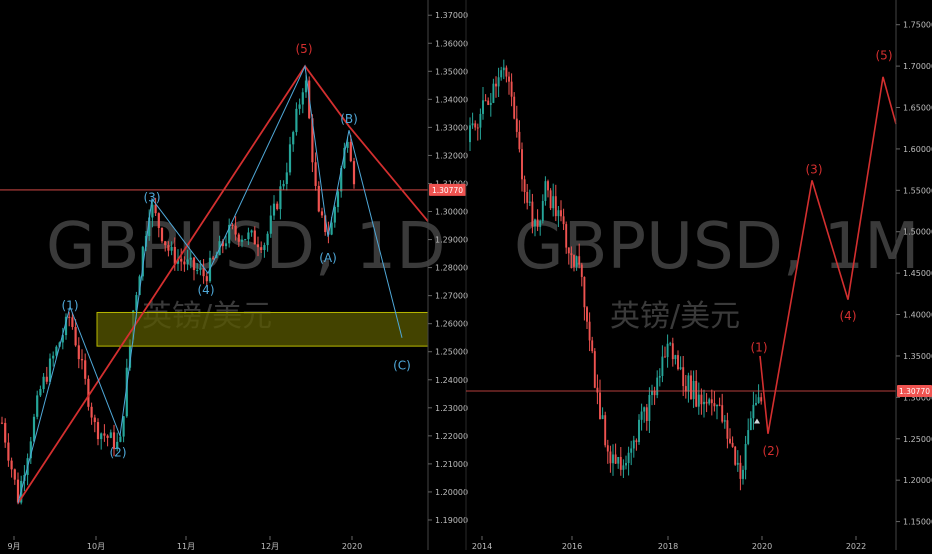 Image resolution: width=932 pixels, height=554 pixels. What do you see at coordinates (917, 522) in the screenshot?
I see `price-tick-label: 1.15000` at bounding box center [917, 522].